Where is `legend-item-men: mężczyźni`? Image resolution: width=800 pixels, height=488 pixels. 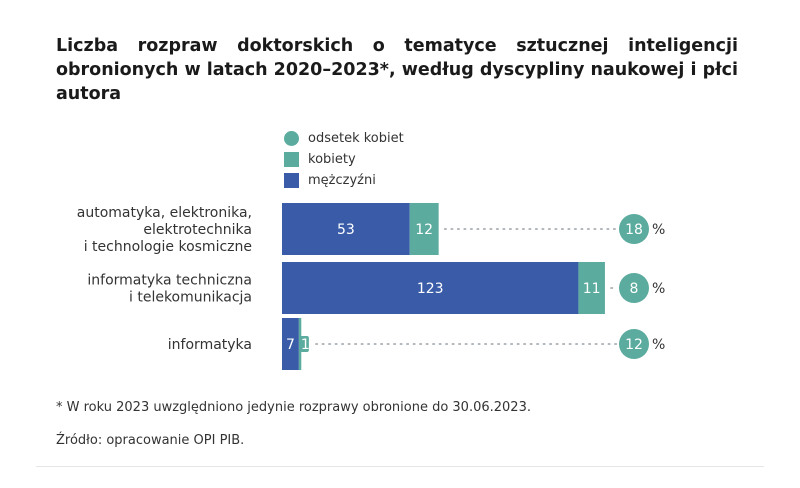 legend-item-men: mężczyźni is located at coordinates (344, 180).